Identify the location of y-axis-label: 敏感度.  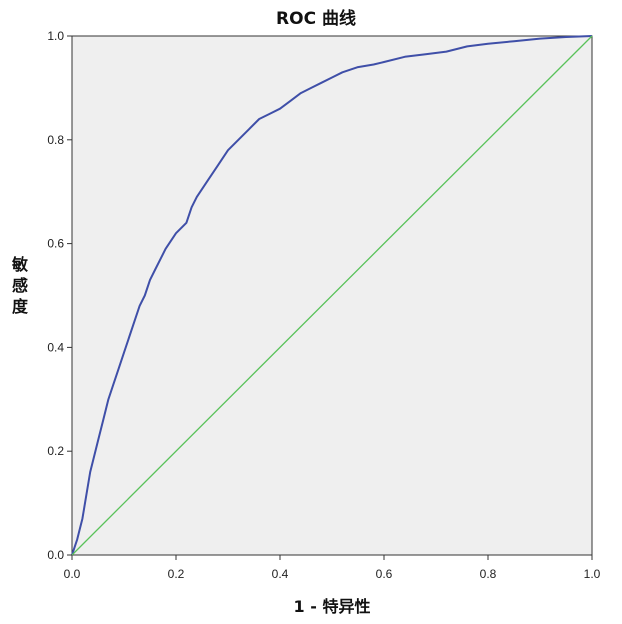
(20, 285).